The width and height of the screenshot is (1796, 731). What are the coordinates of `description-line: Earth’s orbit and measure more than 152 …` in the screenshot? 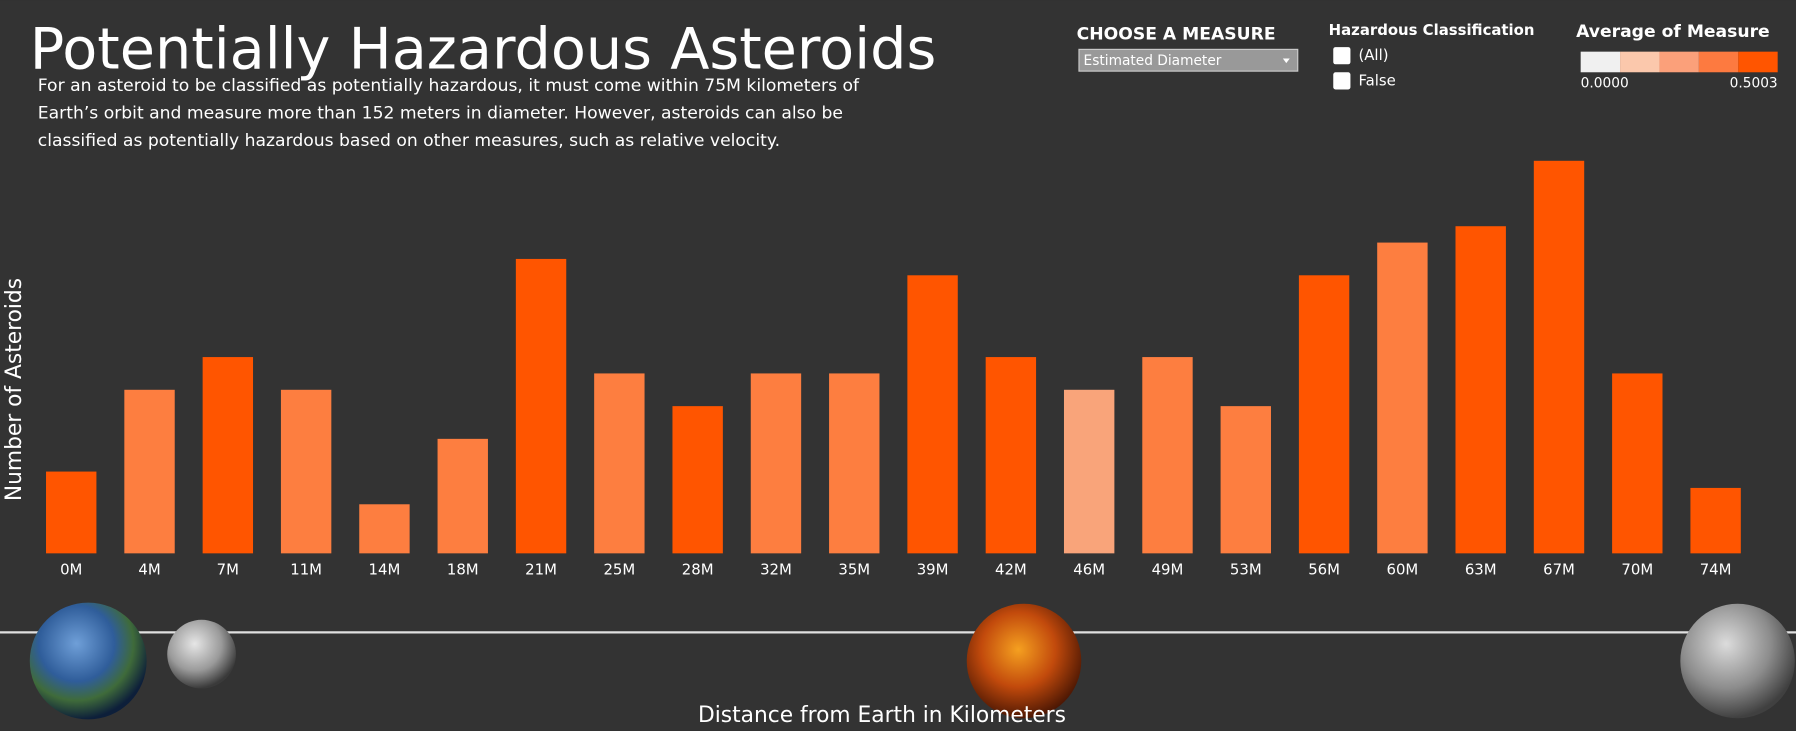 It's located at (440, 114).